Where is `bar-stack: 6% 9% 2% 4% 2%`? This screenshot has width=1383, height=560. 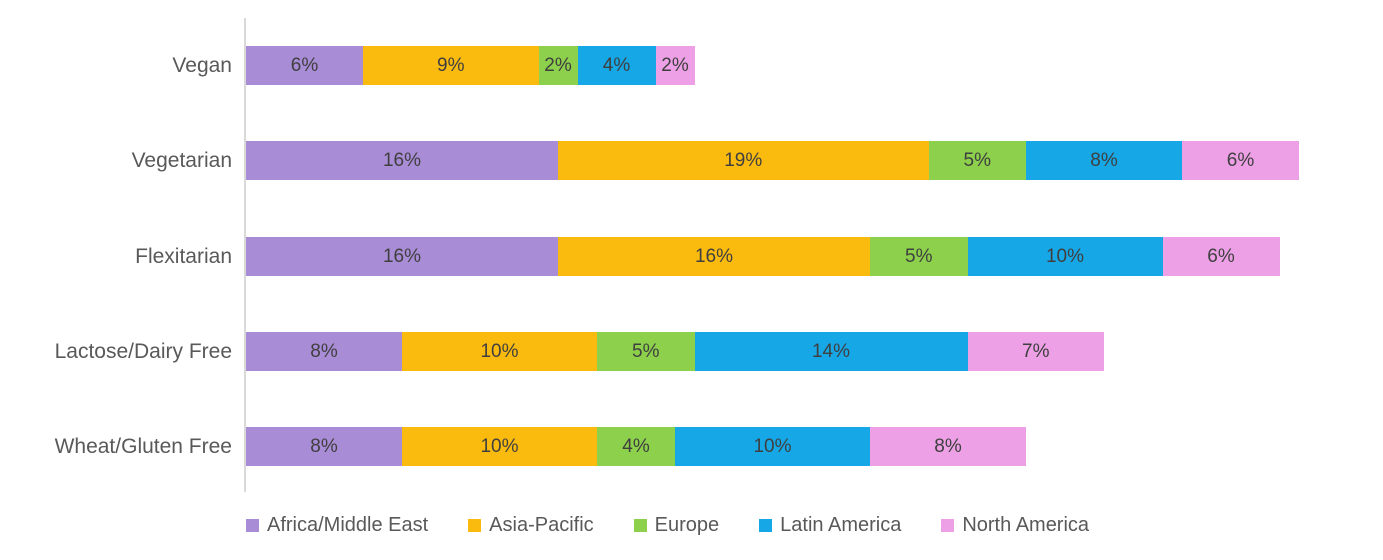
bar-stack: 6% 9% 2% 4% 2% is located at coordinates (470, 65).